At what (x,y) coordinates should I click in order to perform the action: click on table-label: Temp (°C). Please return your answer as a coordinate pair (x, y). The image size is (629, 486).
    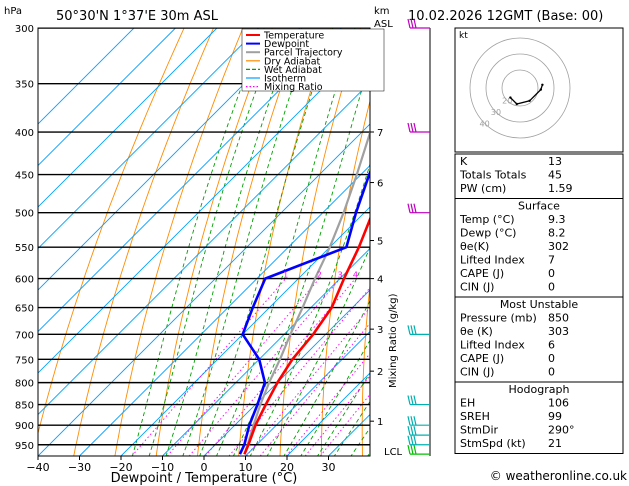
    Looking at the image, I should click on (487, 219).